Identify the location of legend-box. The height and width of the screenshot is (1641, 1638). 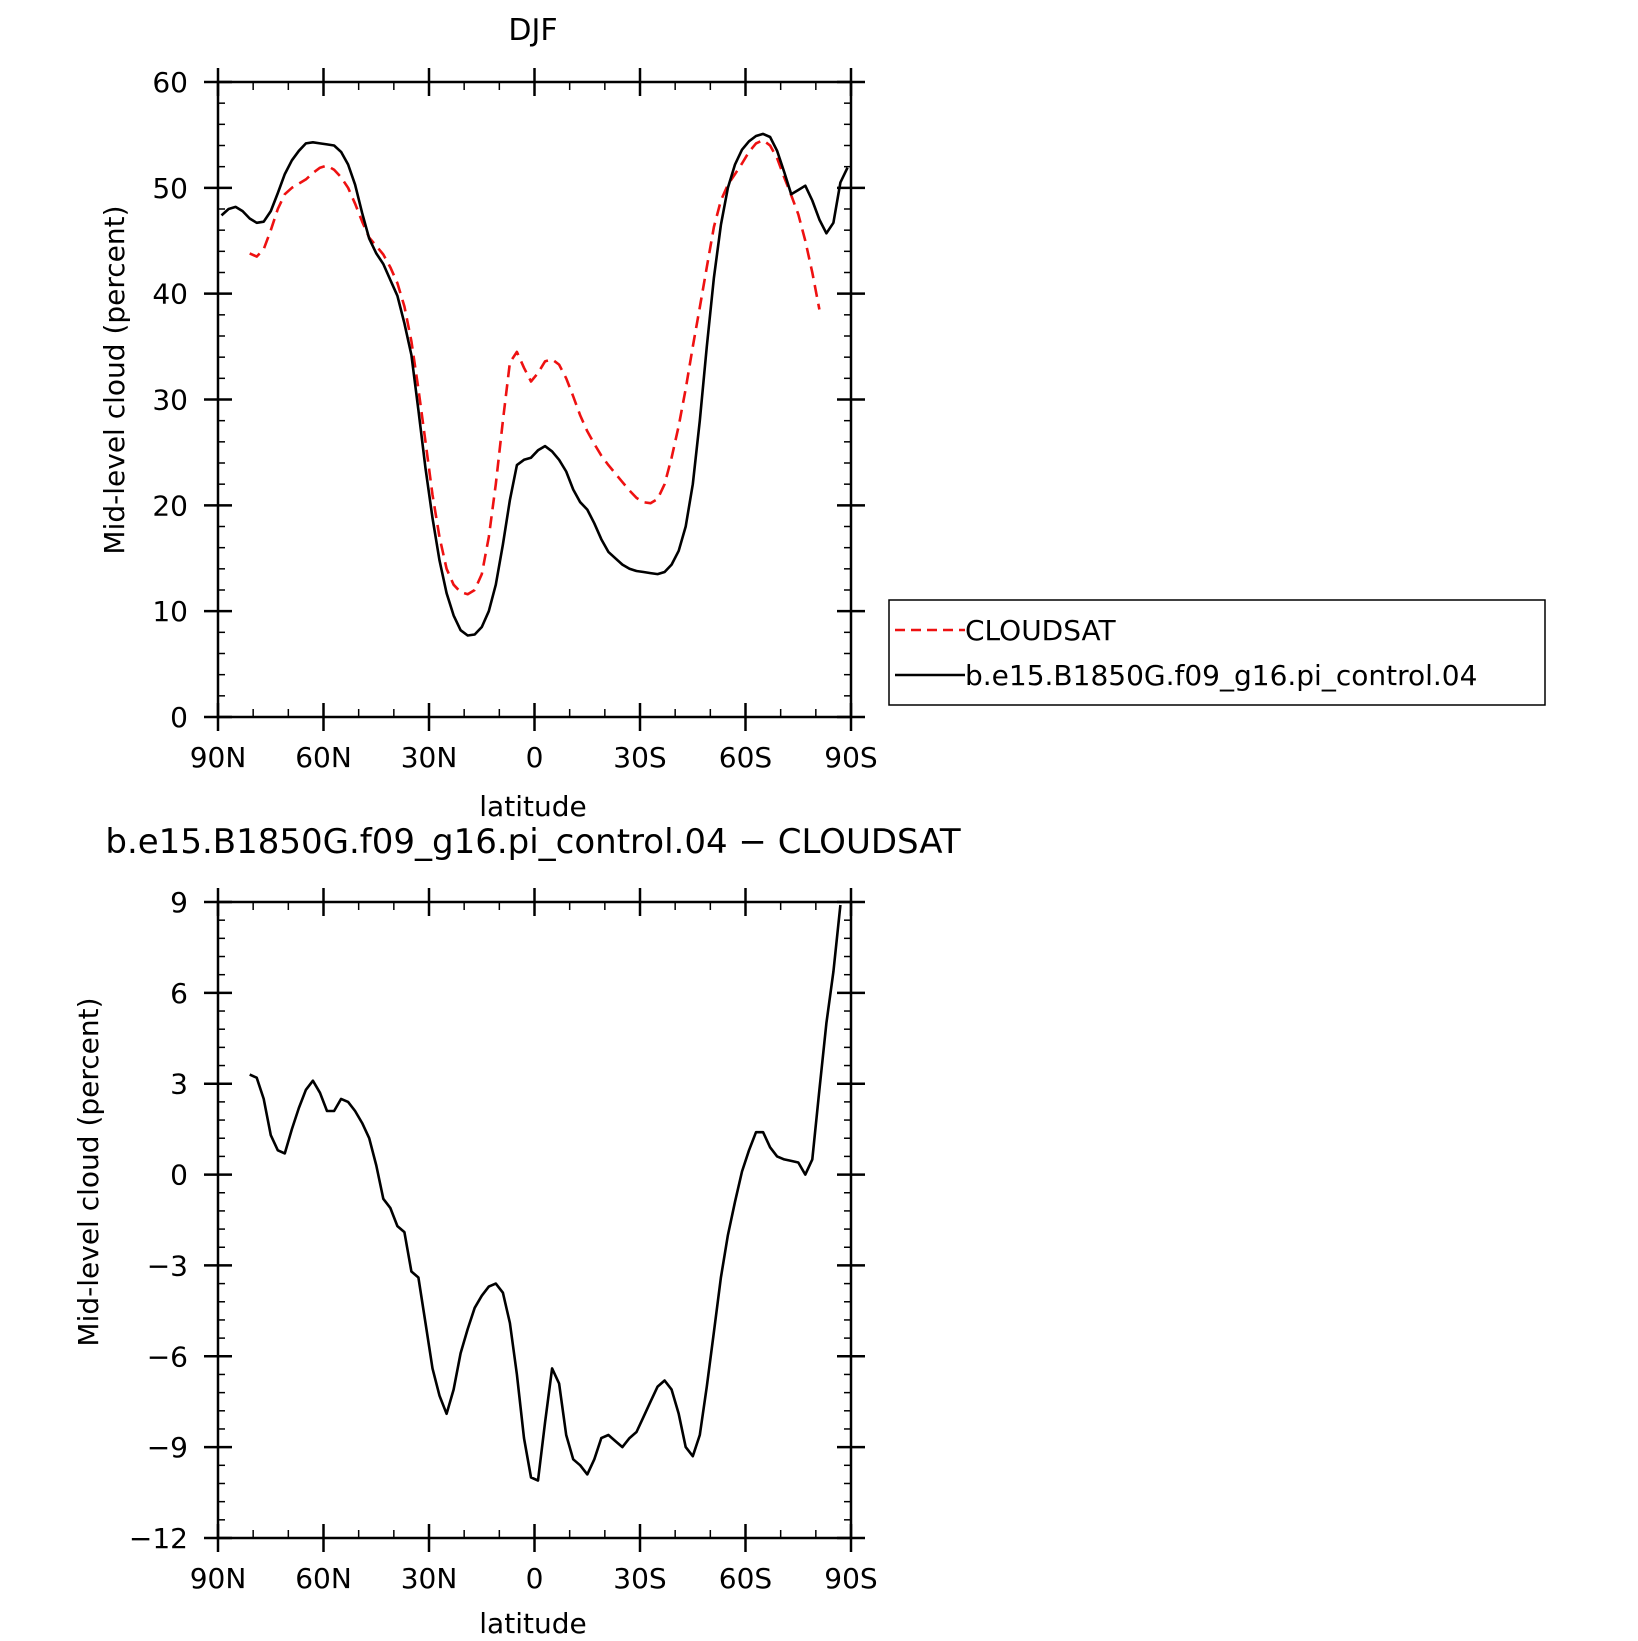
(1217, 652).